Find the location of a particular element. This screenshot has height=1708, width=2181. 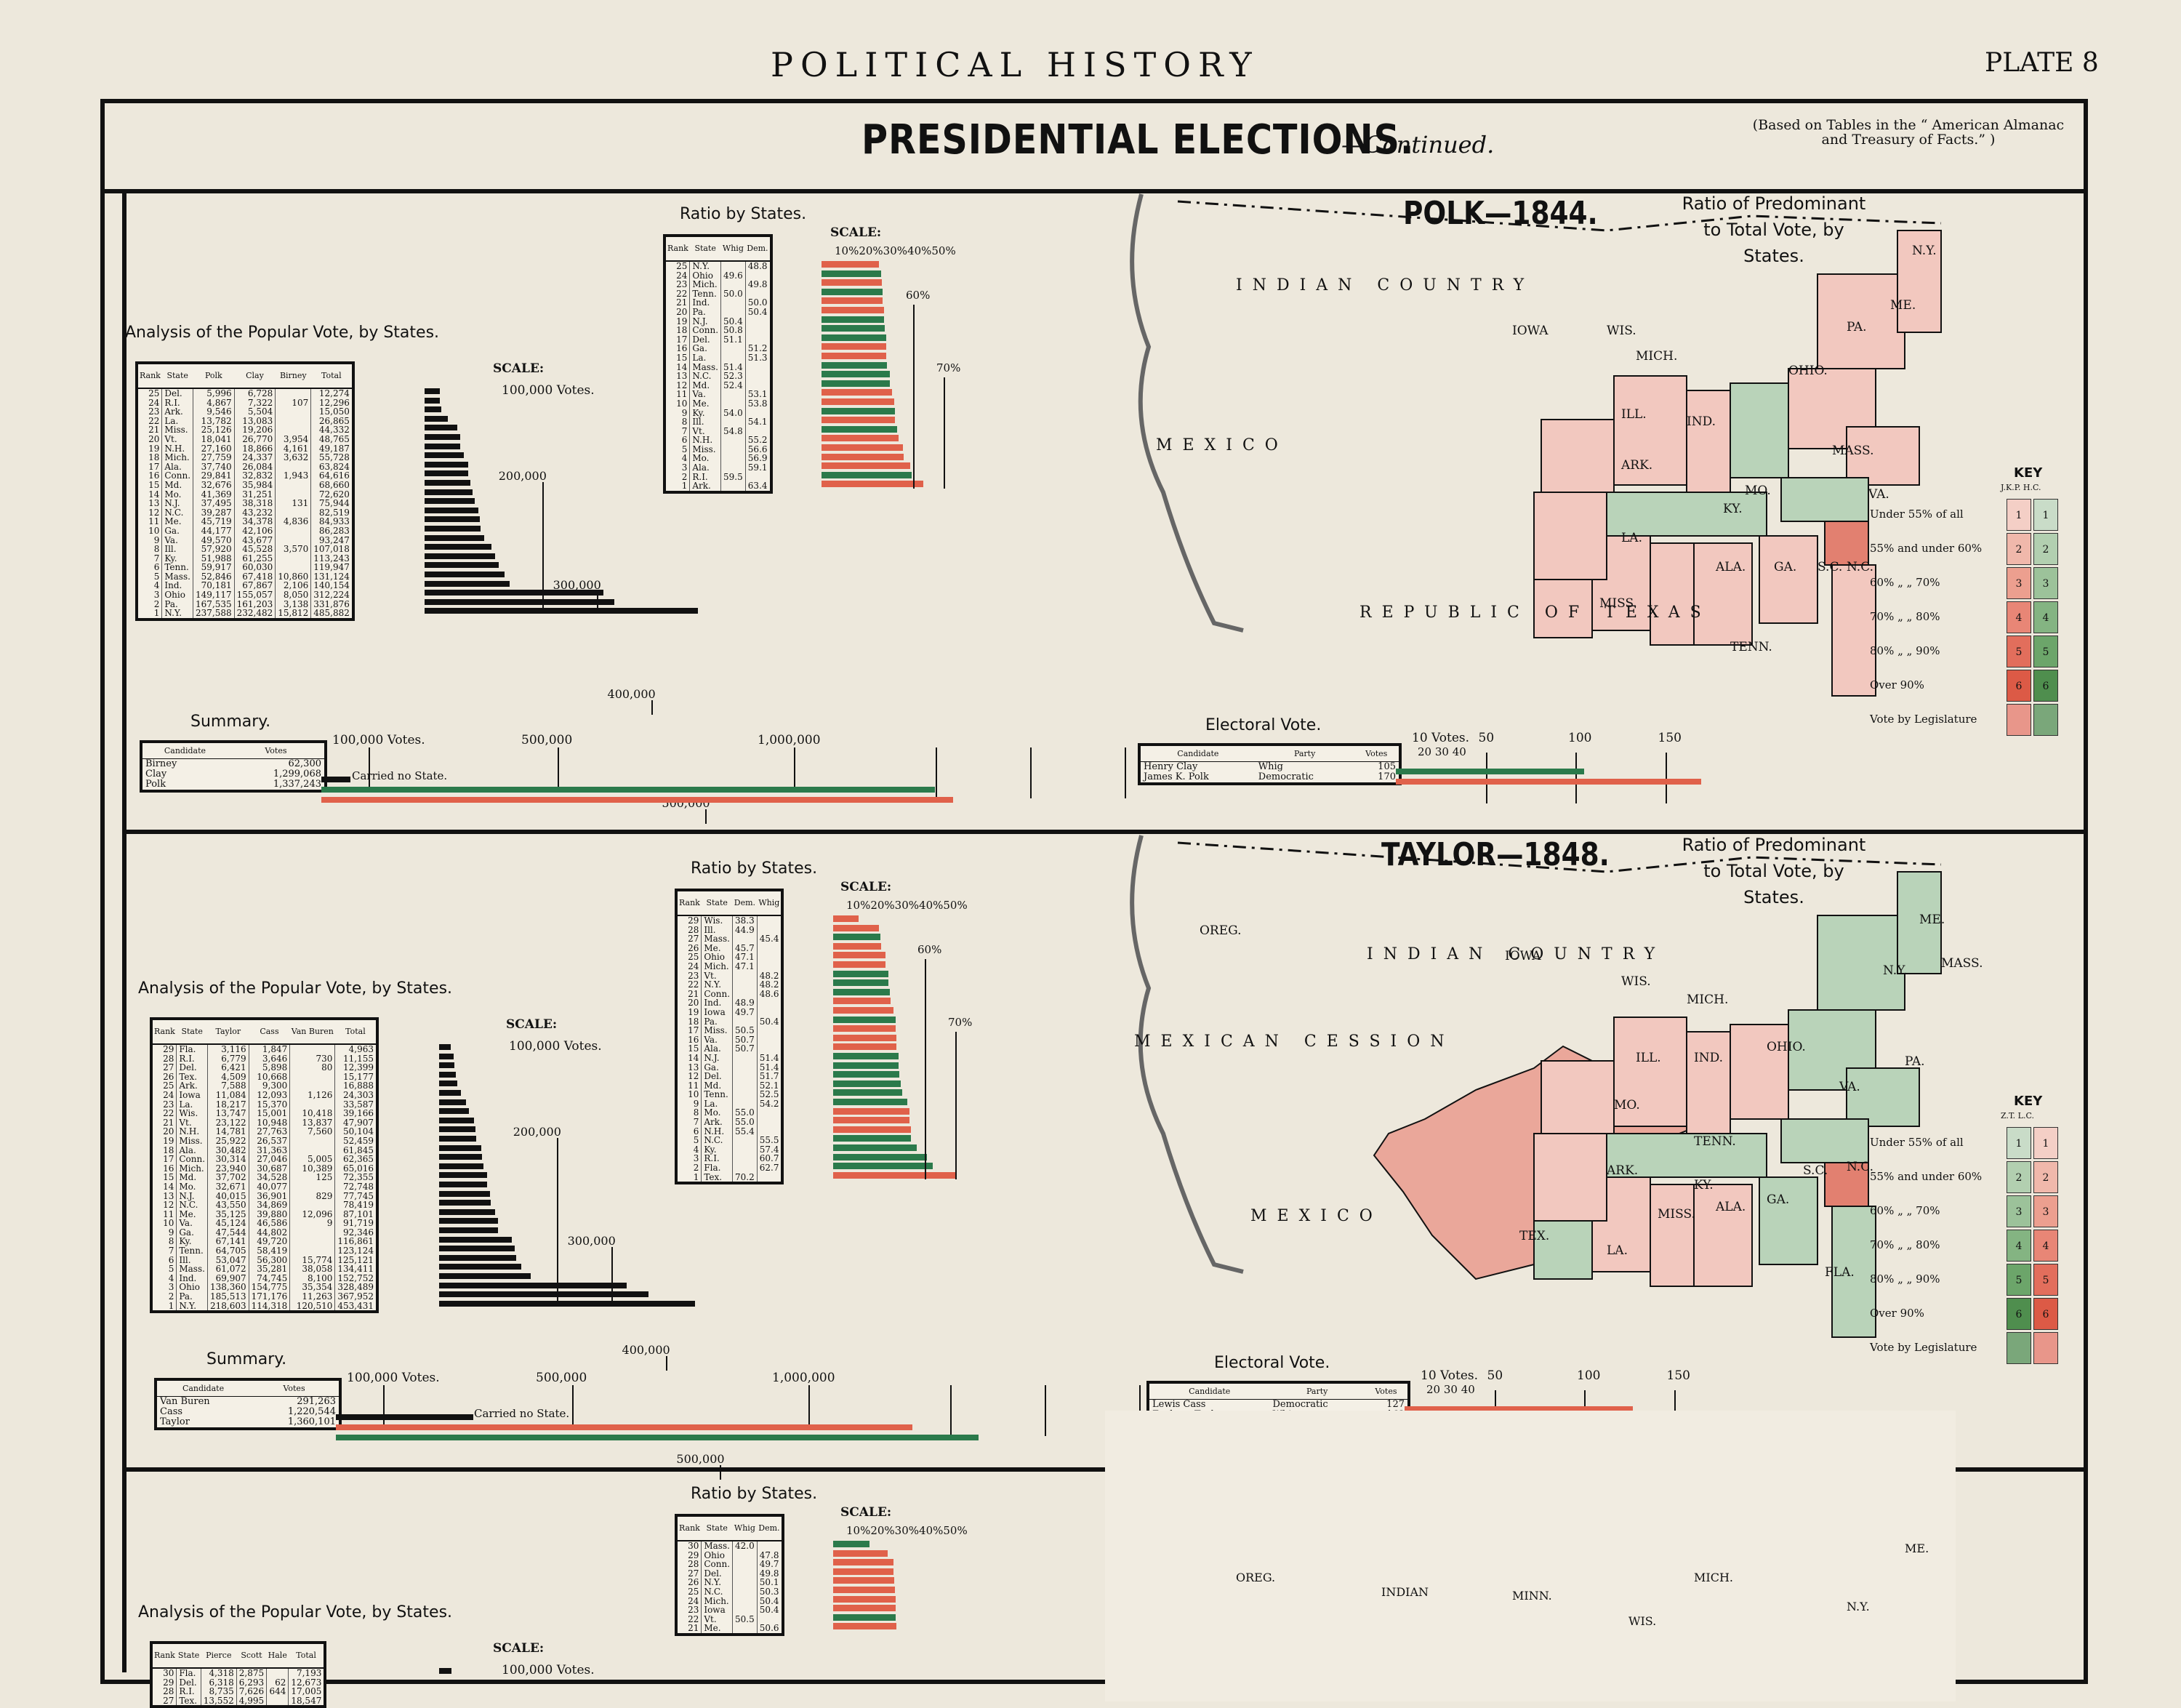

table-row: 23 Mich. 49.8 is located at coordinates (717, 284).